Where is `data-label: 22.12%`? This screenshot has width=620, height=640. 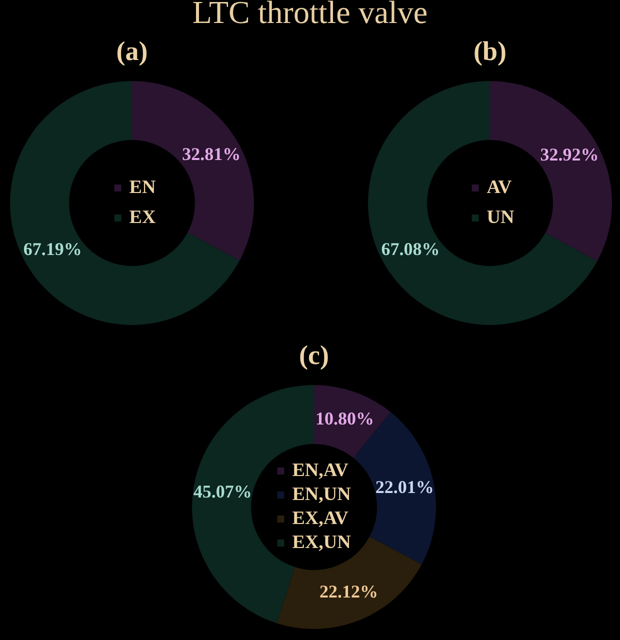 data-label: 22.12% is located at coordinates (348, 591).